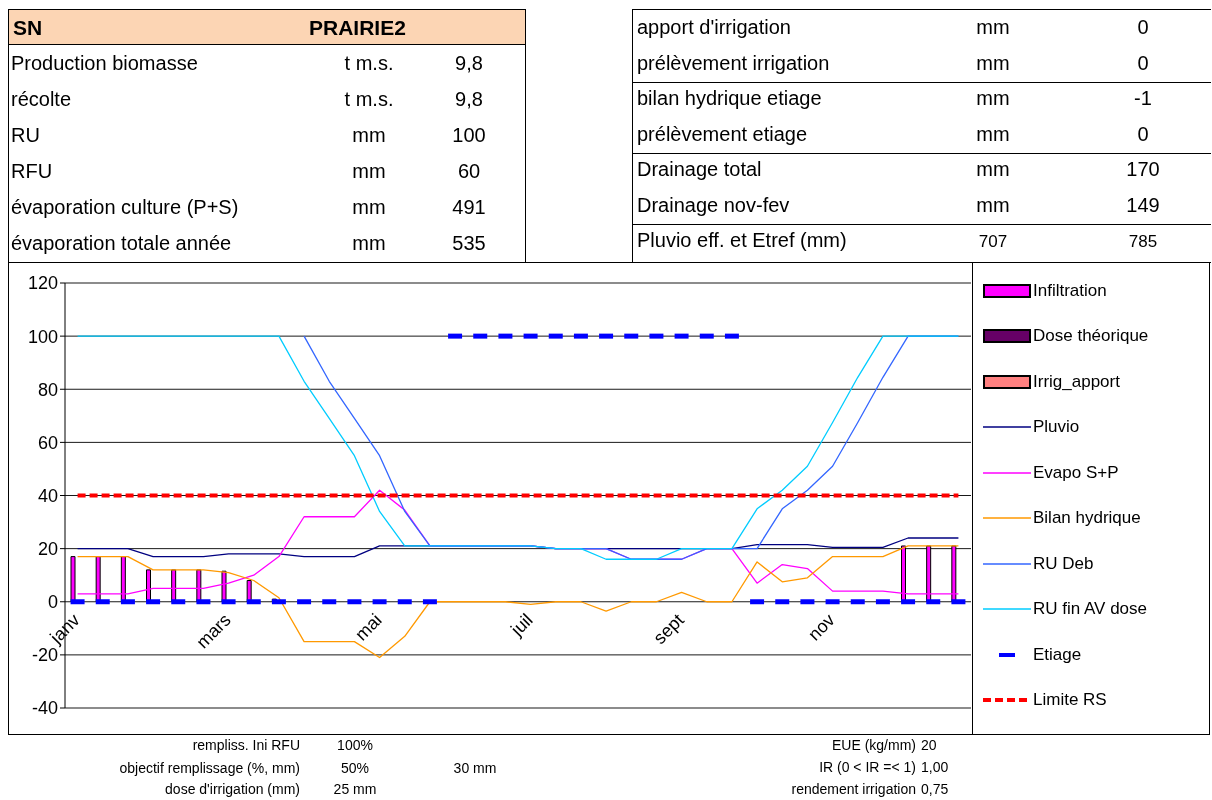 The height and width of the screenshot is (800, 1212). What do you see at coordinates (873, 745) in the screenshot?
I see `text: EUE (kg/mm)` at bounding box center [873, 745].